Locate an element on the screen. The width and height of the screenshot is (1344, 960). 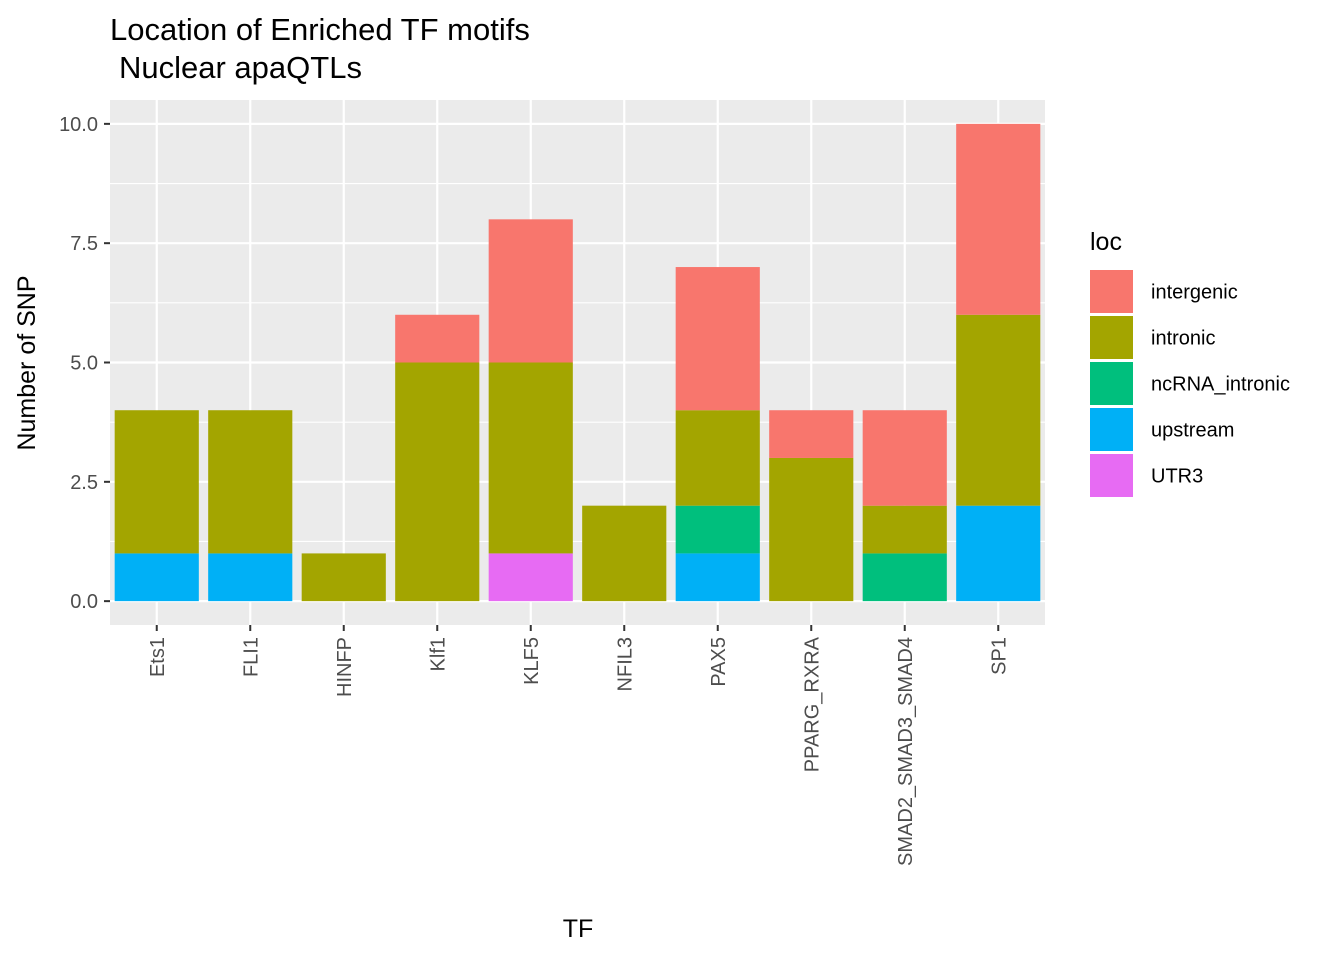
bar-Klf1-intergenic is located at coordinates (437, 338).